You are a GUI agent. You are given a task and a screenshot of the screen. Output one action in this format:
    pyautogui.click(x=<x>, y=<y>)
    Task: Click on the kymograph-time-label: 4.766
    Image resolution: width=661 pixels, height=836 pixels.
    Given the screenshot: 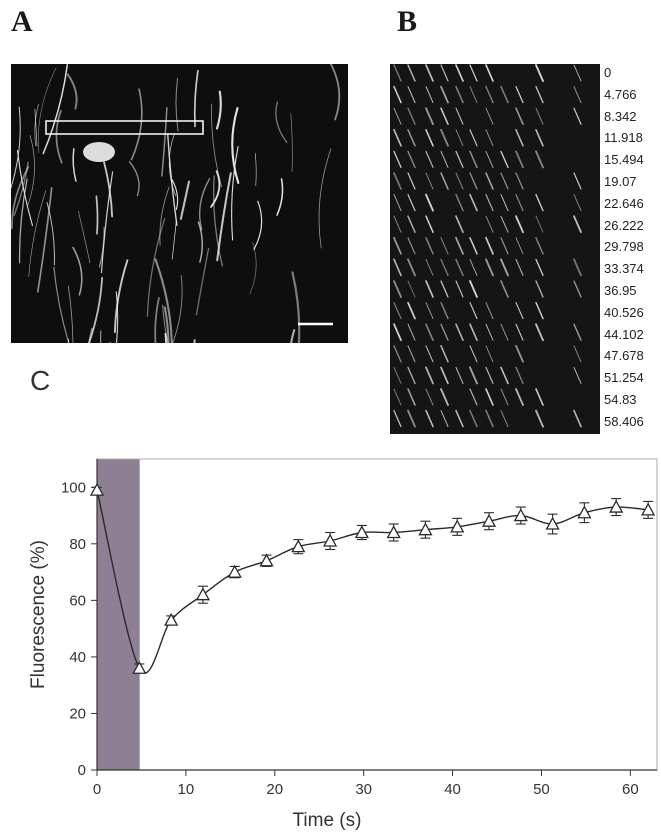 What is the action you would take?
    pyautogui.click(x=620, y=94)
    